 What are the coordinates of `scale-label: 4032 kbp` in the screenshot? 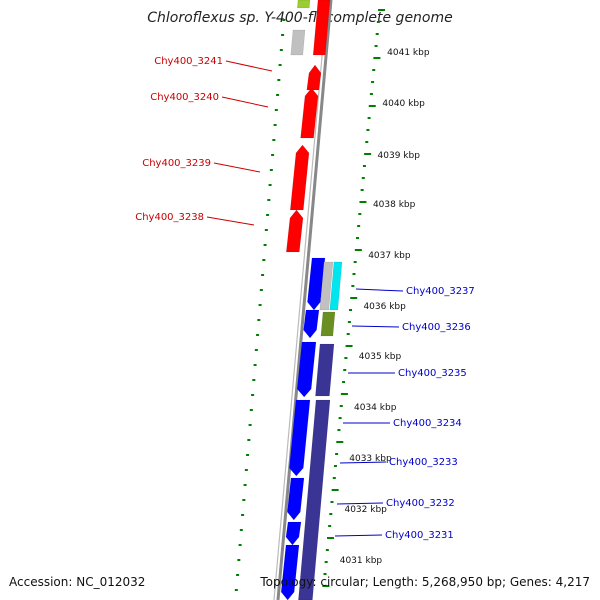 It's located at (365, 510).